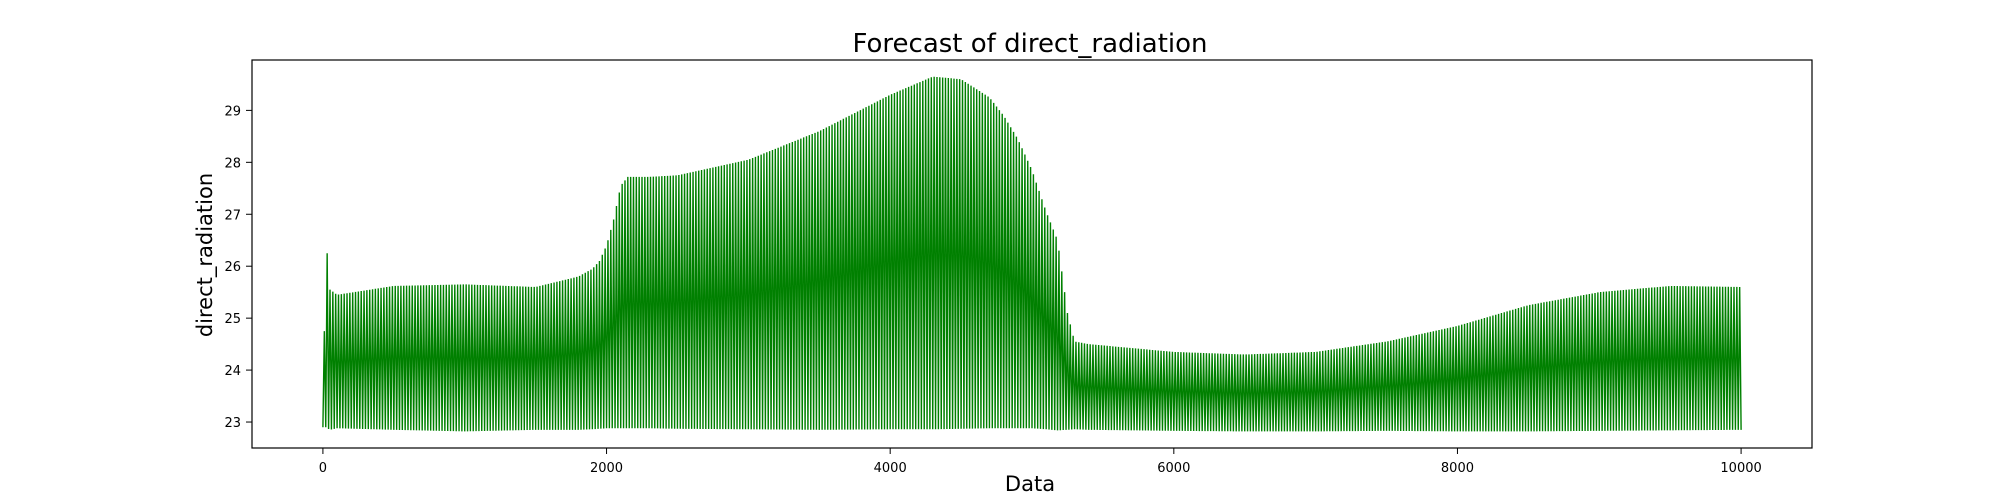 The width and height of the screenshot is (2000, 500). Describe the element at coordinates (232, 111) in the screenshot. I see `y-tick-label: 29` at that location.